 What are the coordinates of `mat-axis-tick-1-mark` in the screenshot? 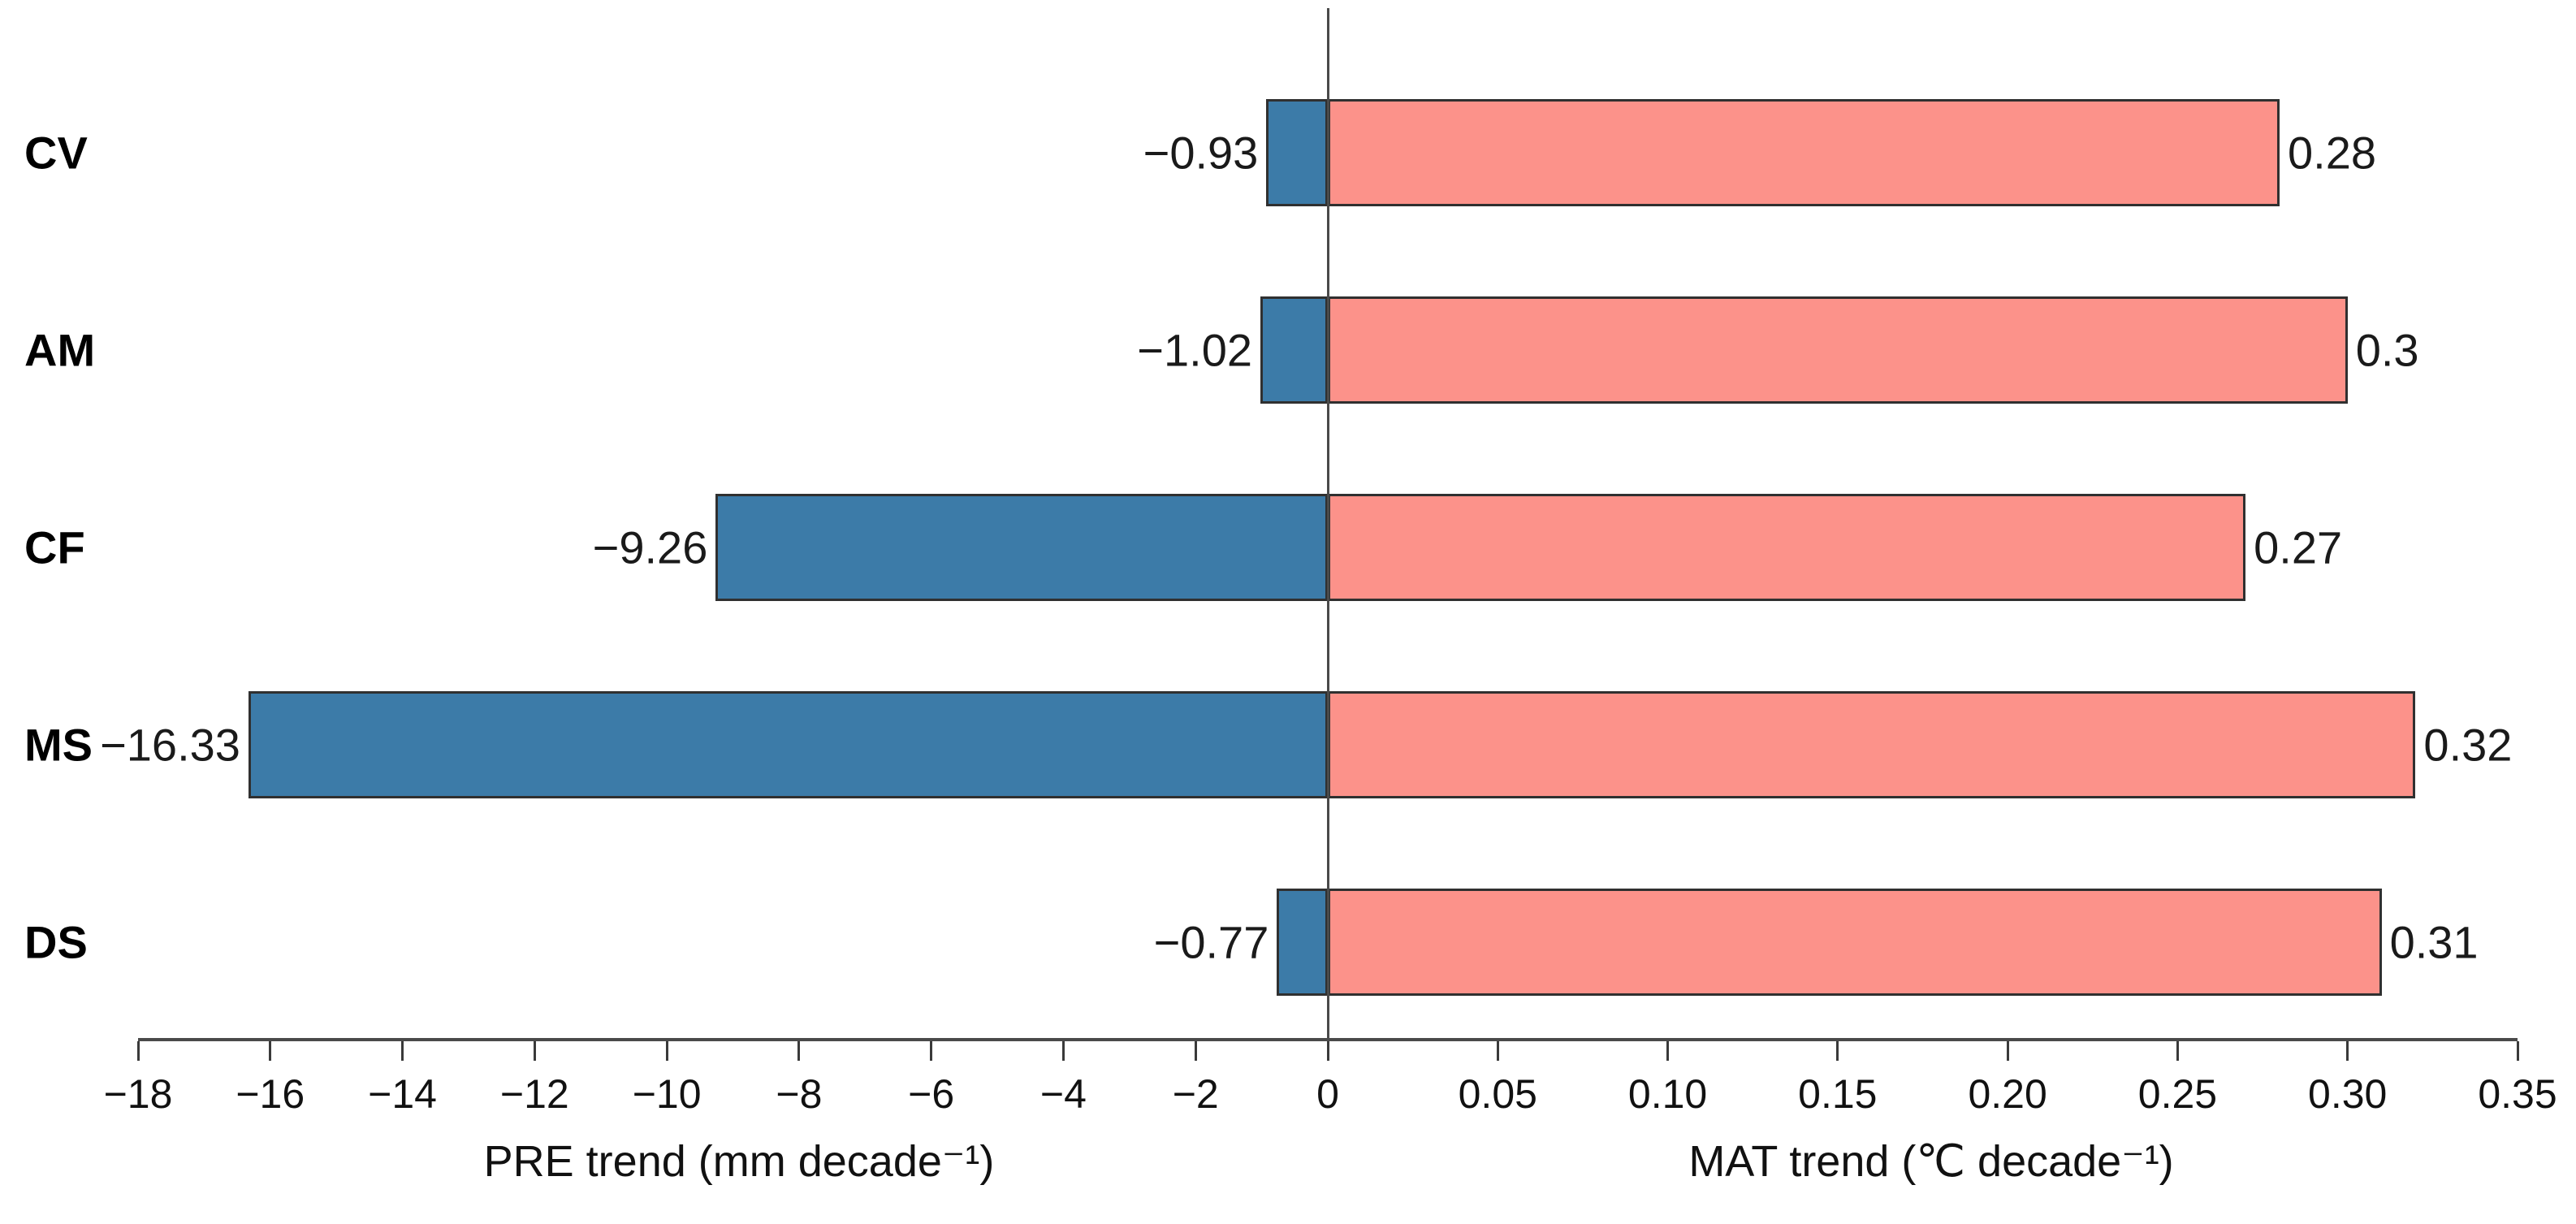 It's located at (1668, 1051).